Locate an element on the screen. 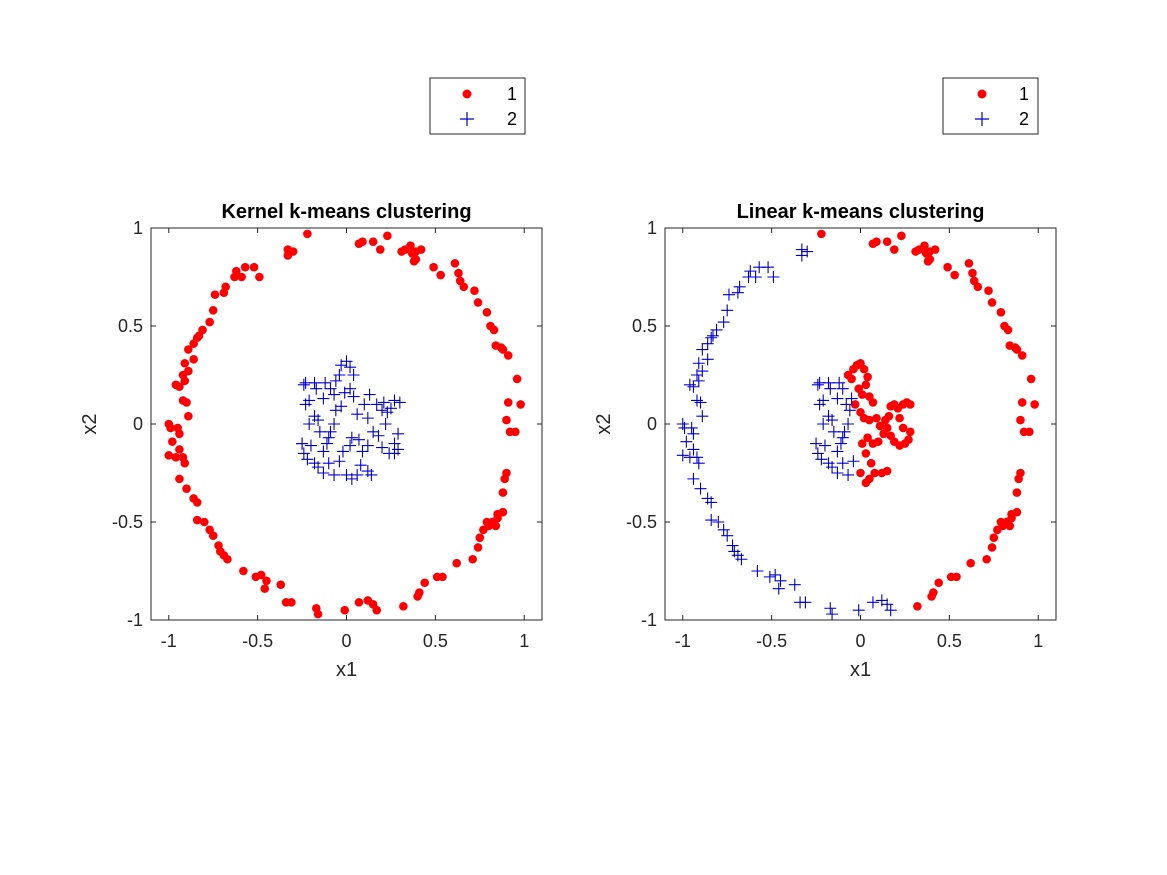  legend-box is located at coordinates (990, 106).